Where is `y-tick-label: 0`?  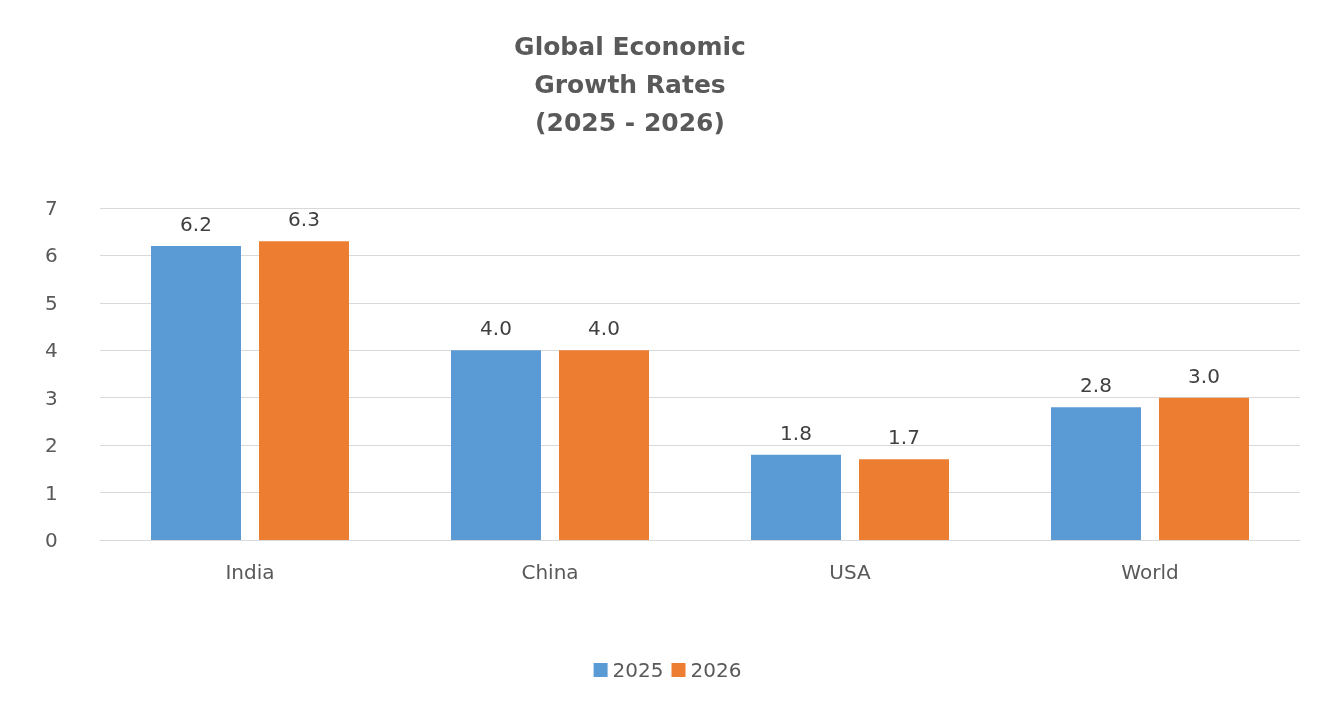 y-tick-label: 0 is located at coordinates (51, 540).